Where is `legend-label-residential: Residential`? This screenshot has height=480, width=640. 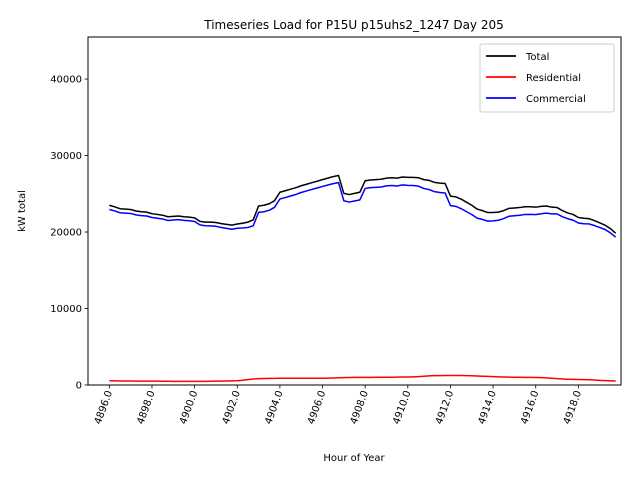
legend-label-residential: Residential is located at coordinates (553, 78).